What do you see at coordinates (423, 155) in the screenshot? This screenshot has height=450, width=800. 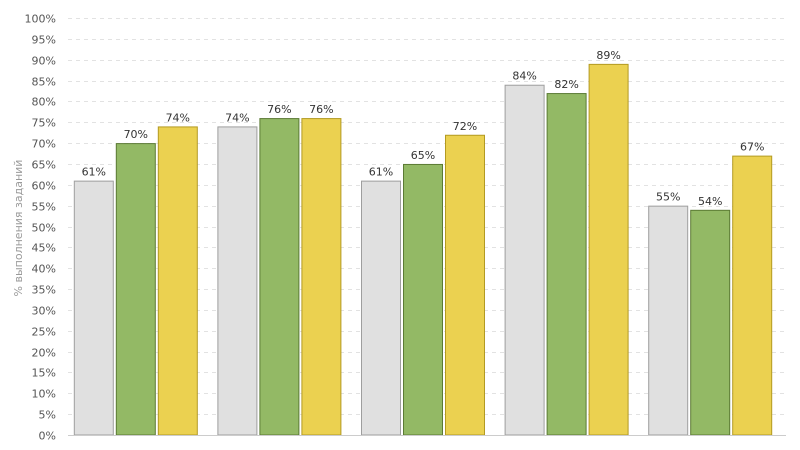 I see `bar-value-label: 65%` at bounding box center [423, 155].